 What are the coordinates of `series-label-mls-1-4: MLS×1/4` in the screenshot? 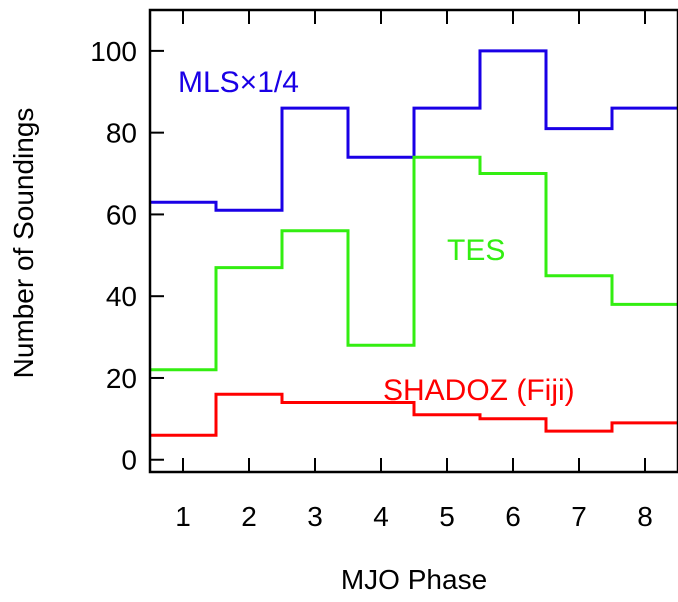 It's located at (238, 82).